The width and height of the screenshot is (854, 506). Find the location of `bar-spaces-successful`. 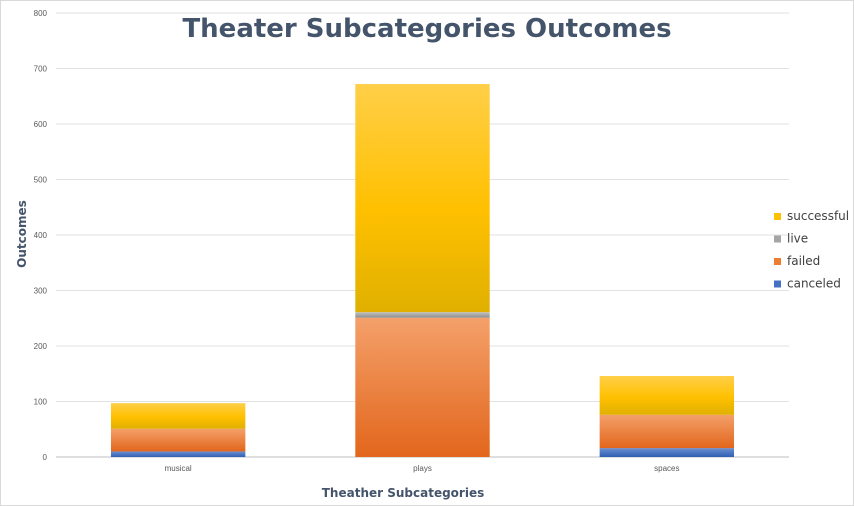

bar-spaces-successful is located at coordinates (667, 395).